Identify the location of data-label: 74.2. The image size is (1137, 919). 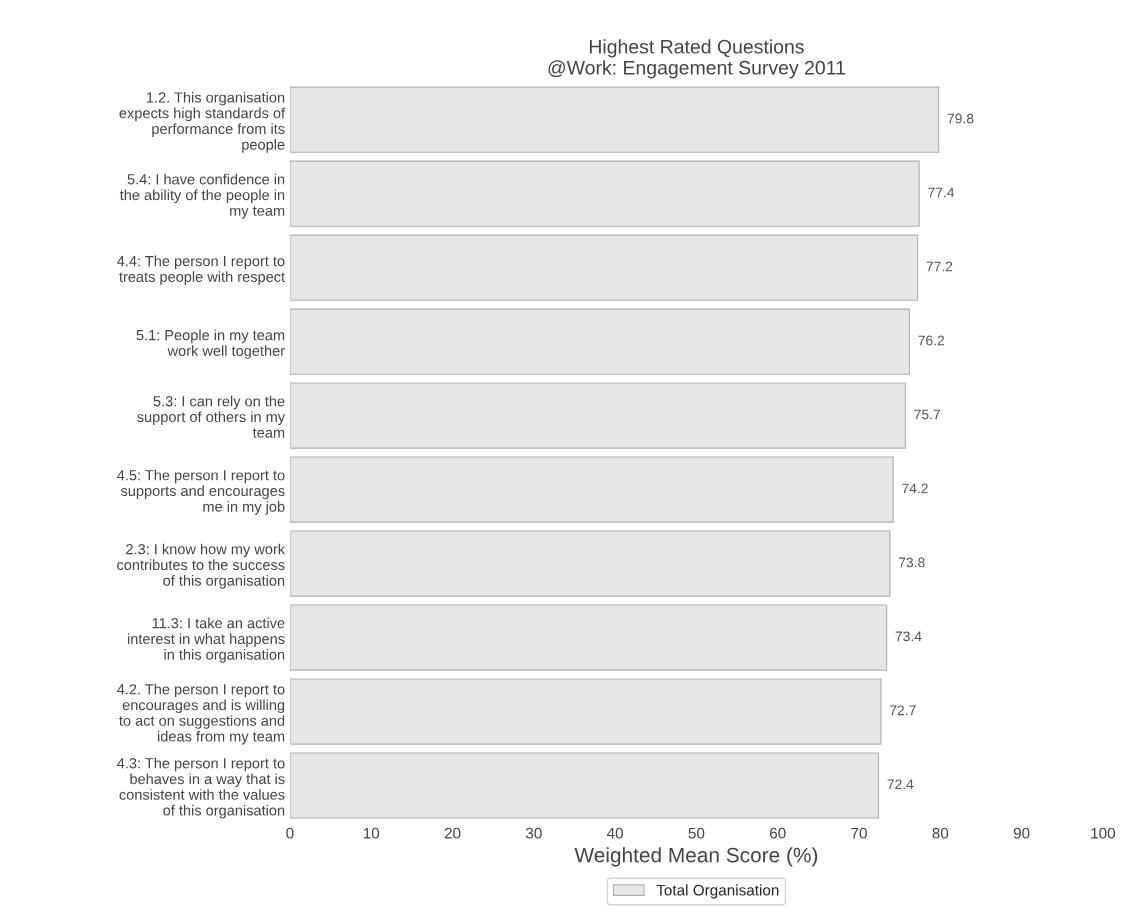
(915, 488).